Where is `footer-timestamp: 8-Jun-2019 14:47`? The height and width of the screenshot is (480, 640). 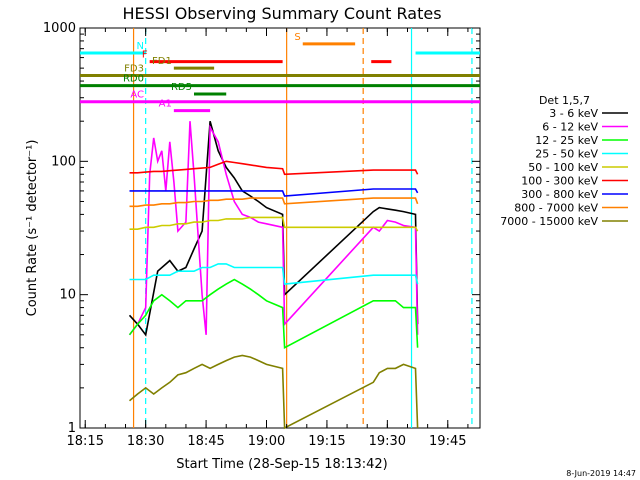 footer-timestamp: 8-Jun-2019 14:47 is located at coordinates (601, 473).